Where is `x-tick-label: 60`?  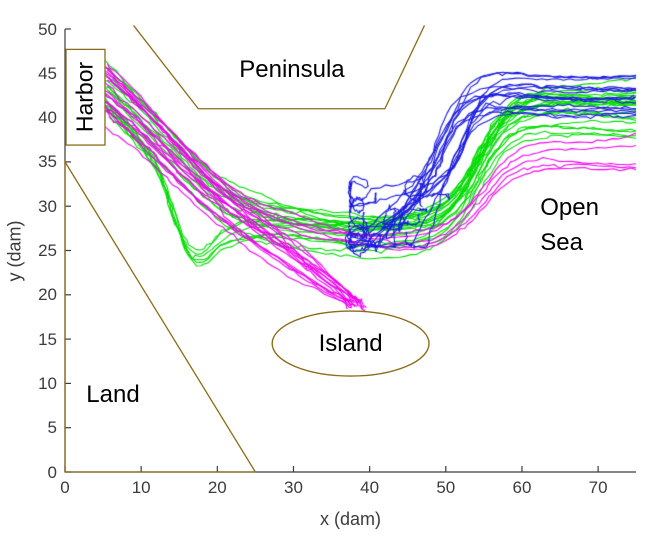 x-tick-label: 60 is located at coordinates (522, 487).